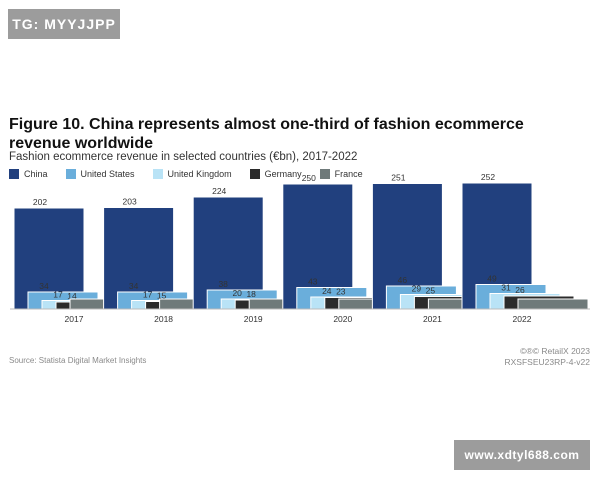  Describe the element at coordinates (555, 351) in the screenshot. I see `credit-brand: ©®© RetailX 2023` at that location.